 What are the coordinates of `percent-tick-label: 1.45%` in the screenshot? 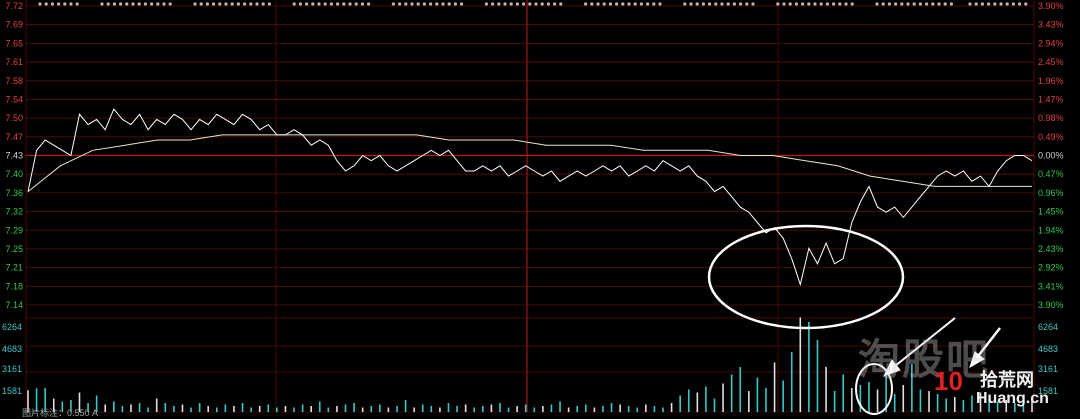 It's located at (1051, 212).